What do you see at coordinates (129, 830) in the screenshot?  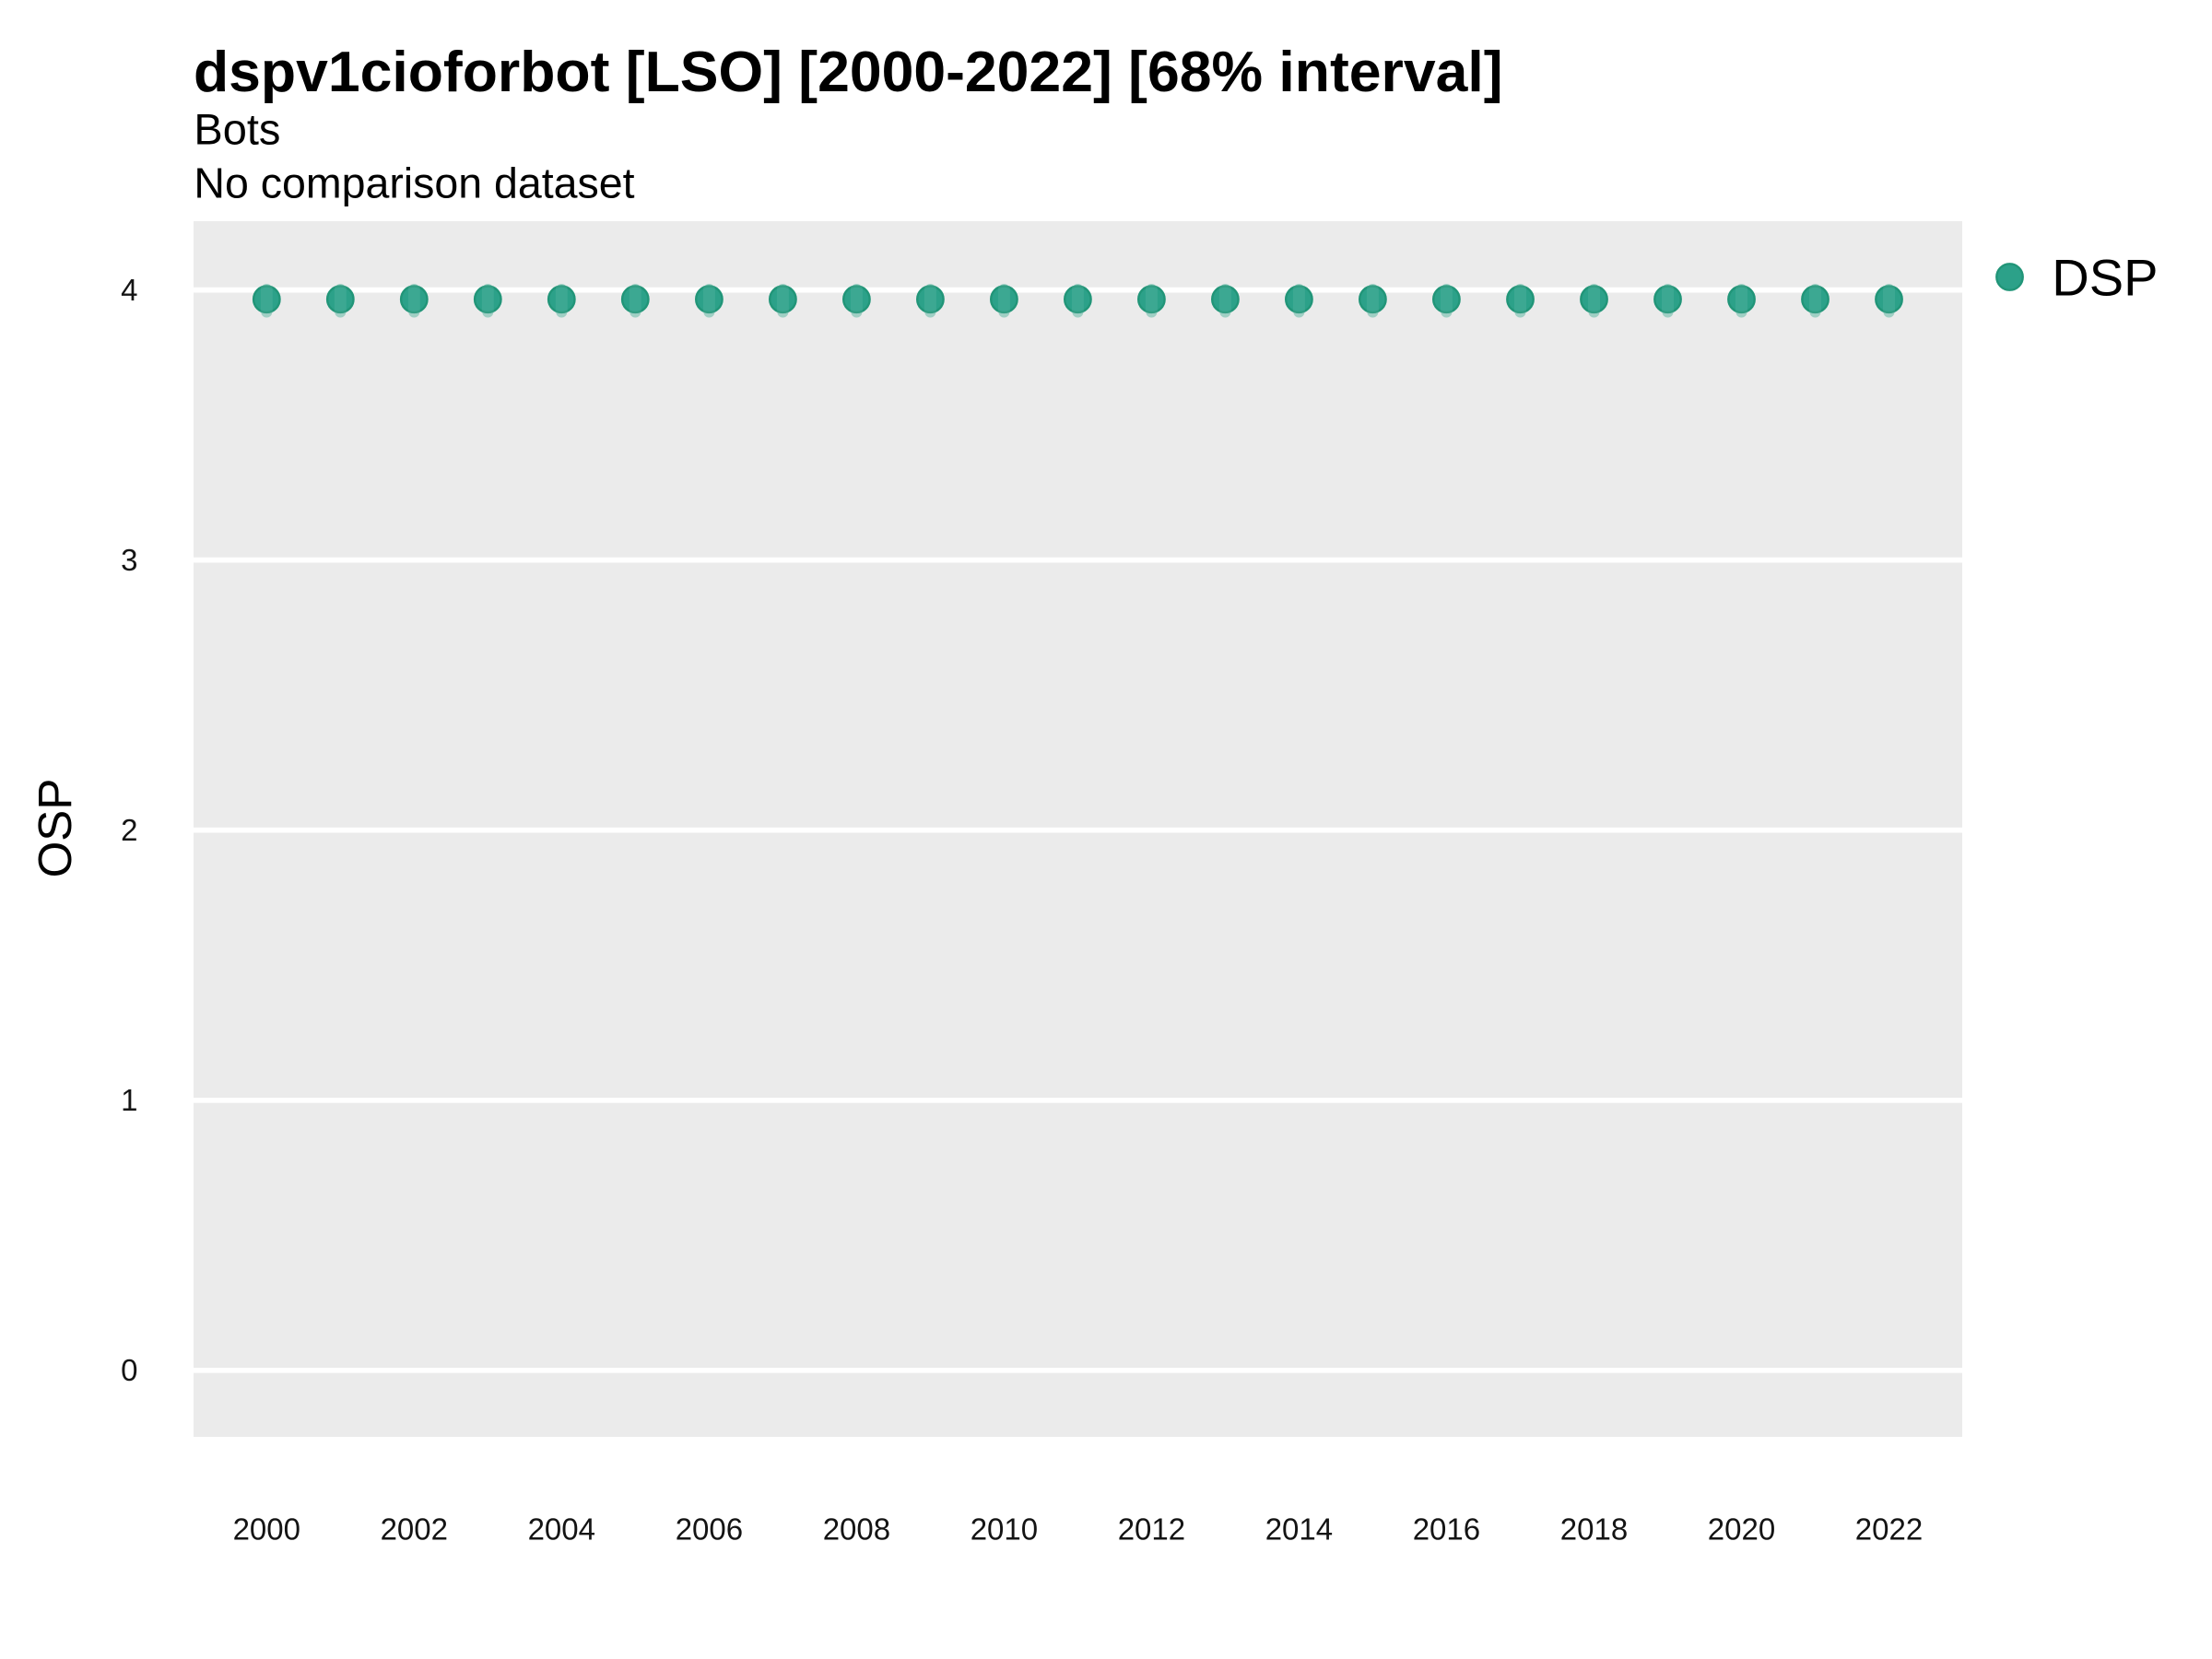 I see `svg-text: 2` at bounding box center [129, 830].